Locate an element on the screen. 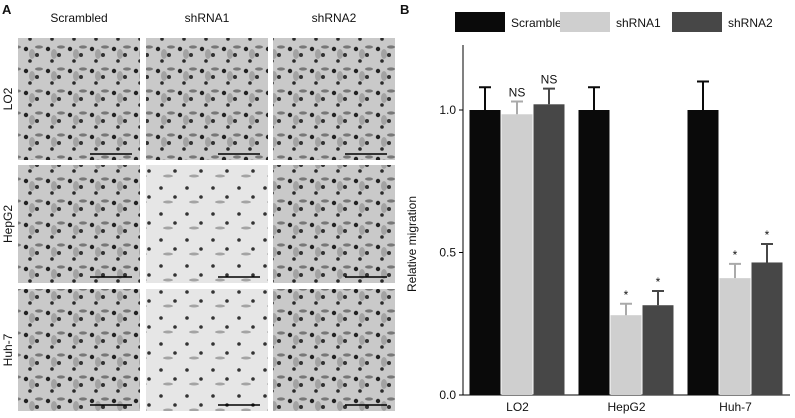 Image resolution: width=795 pixels, height=418 pixels. y-tick-label: 0.5 is located at coordinates (447, 253).